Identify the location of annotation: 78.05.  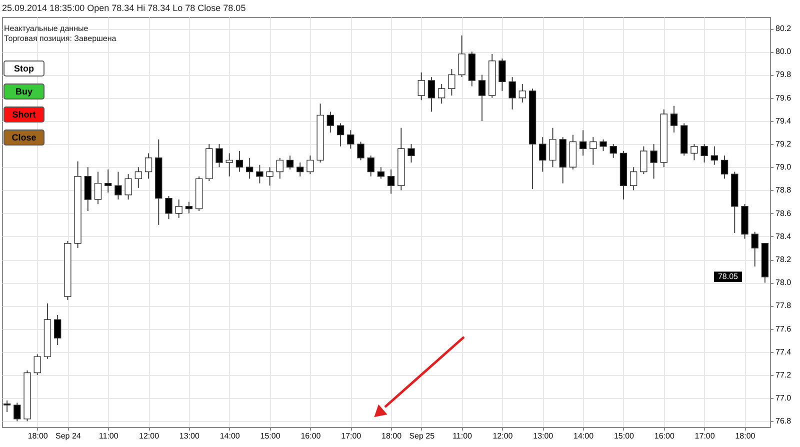
(728, 276).